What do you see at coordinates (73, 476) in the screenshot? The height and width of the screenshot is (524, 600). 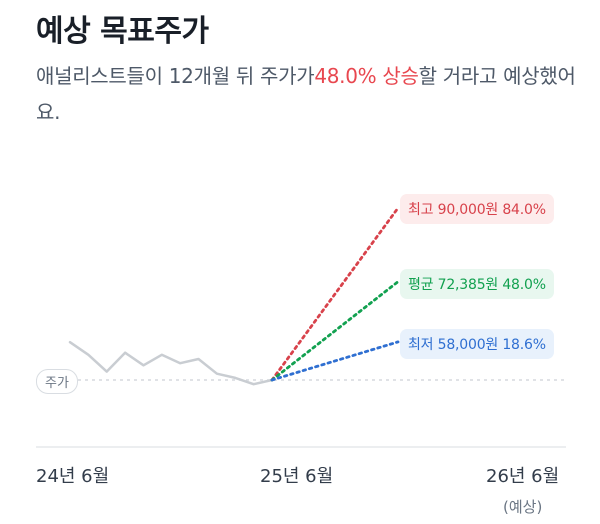 I see `x-label-start: 24년 6월` at bounding box center [73, 476].